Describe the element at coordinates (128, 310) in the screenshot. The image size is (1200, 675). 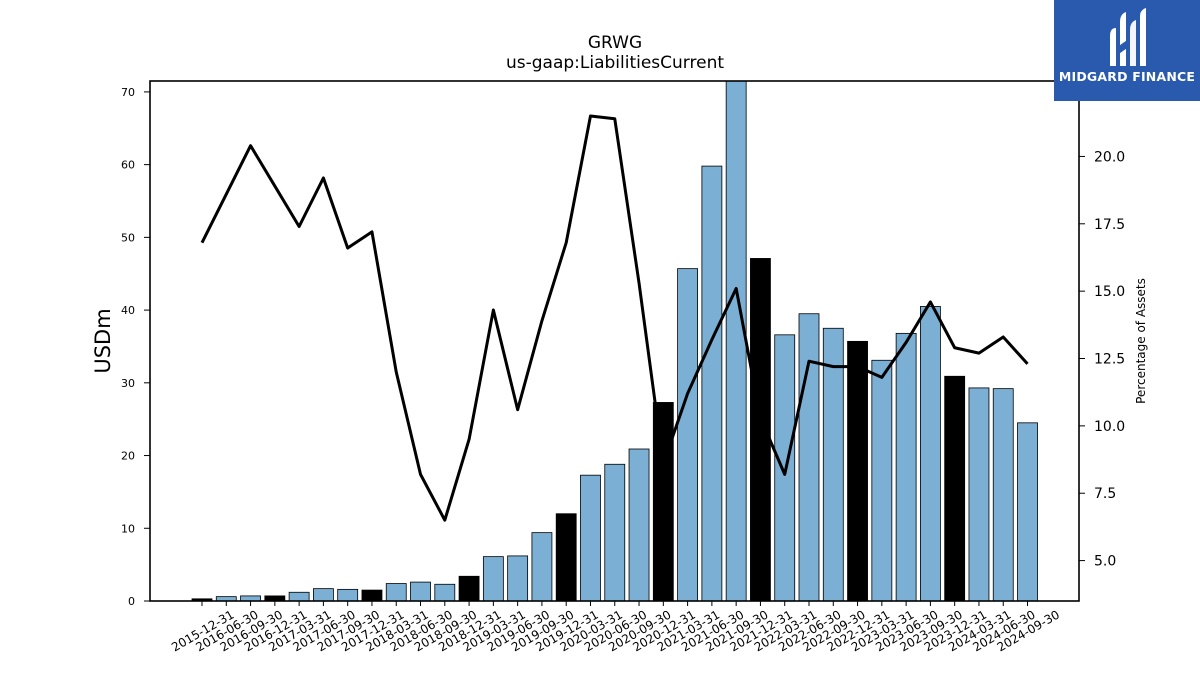
I see `y-tick-label: 40` at that location.